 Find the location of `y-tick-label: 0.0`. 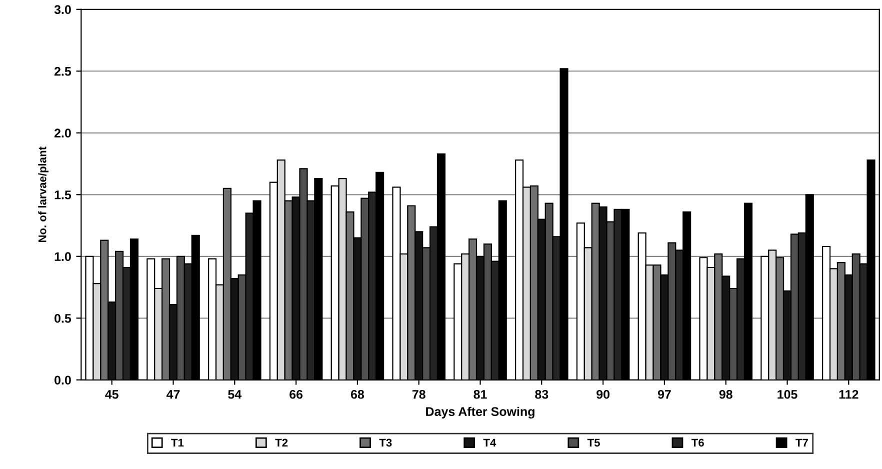

y-tick-label: 0.0 is located at coordinates (62, 380).